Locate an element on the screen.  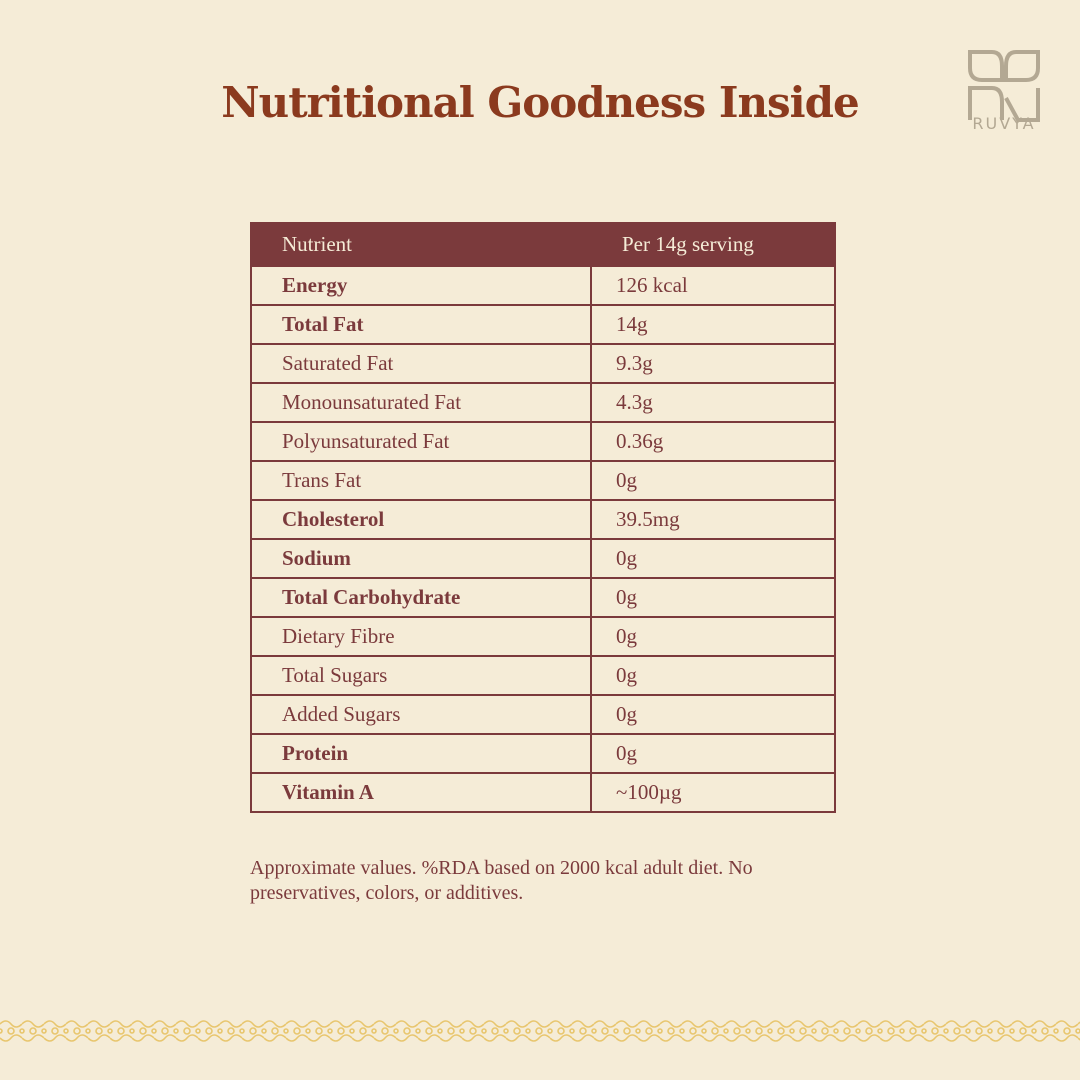
nutrient-name: Total Carbohydrate is located at coordinates (421, 597).